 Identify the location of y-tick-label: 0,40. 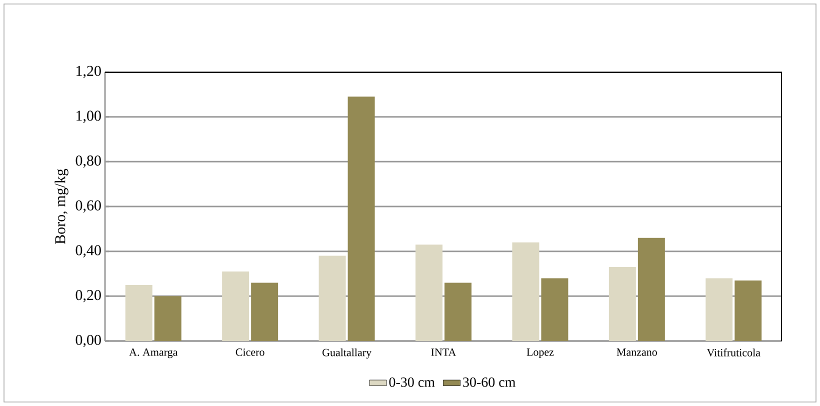
(88, 251).